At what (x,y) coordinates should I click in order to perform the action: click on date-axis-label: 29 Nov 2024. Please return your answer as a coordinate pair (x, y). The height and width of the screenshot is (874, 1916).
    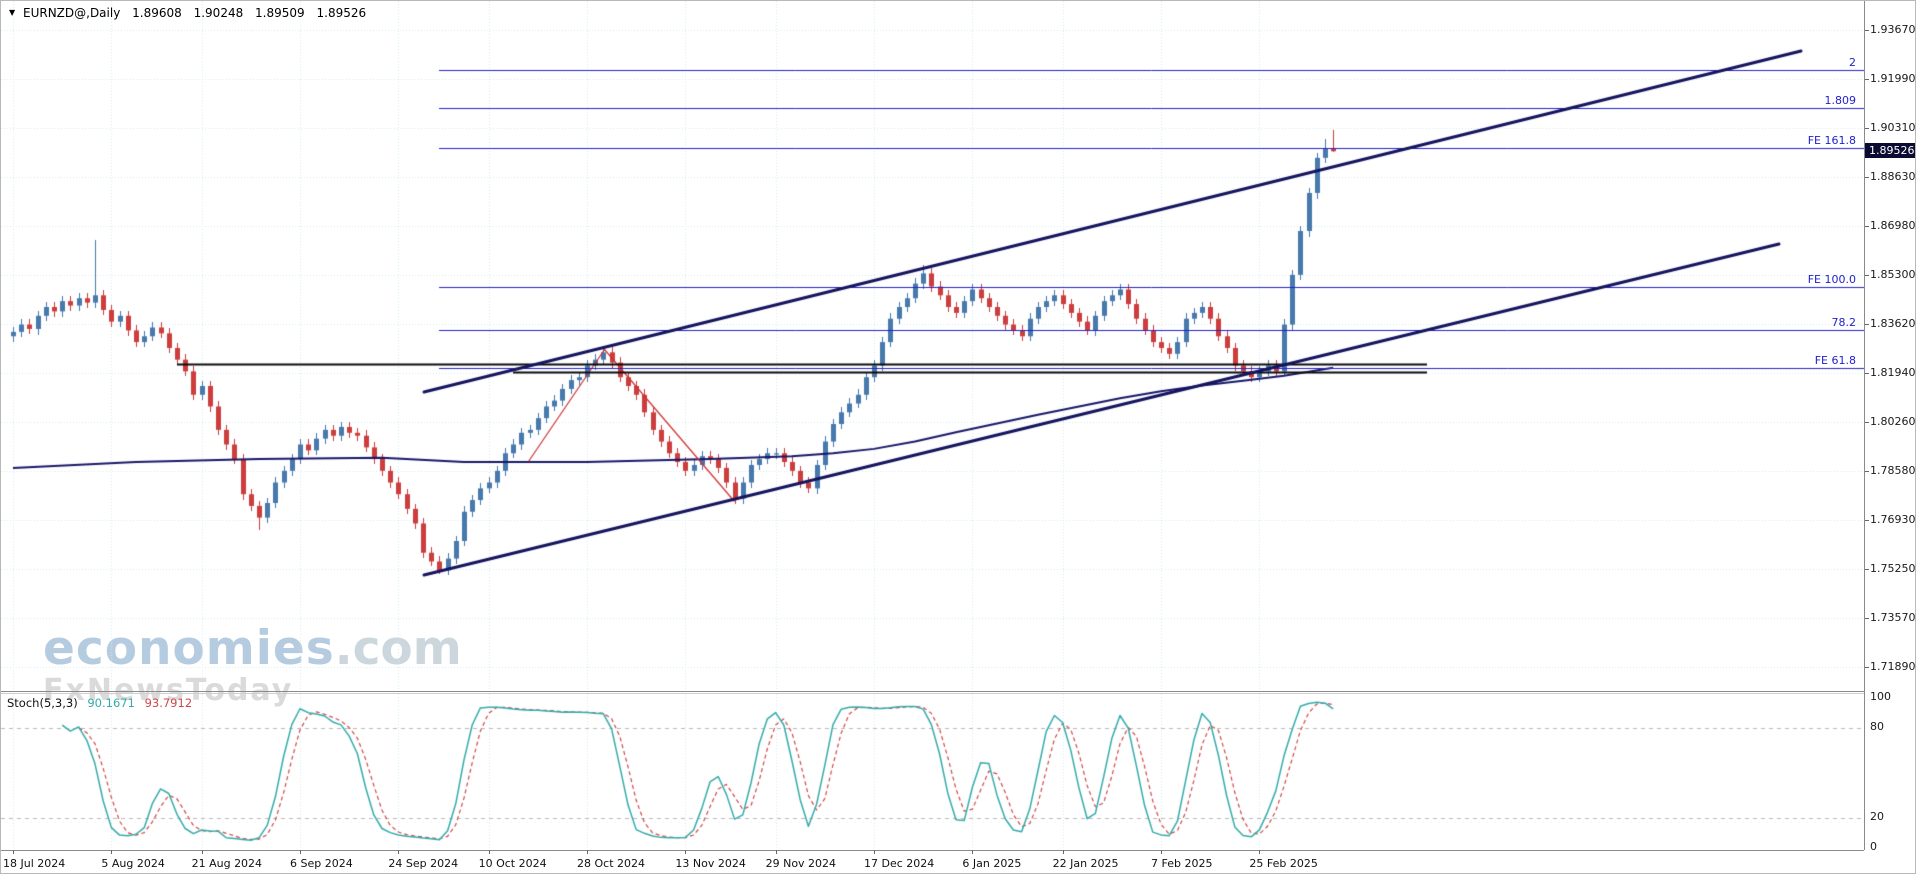
    Looking at the image, I should click on (801, 863).